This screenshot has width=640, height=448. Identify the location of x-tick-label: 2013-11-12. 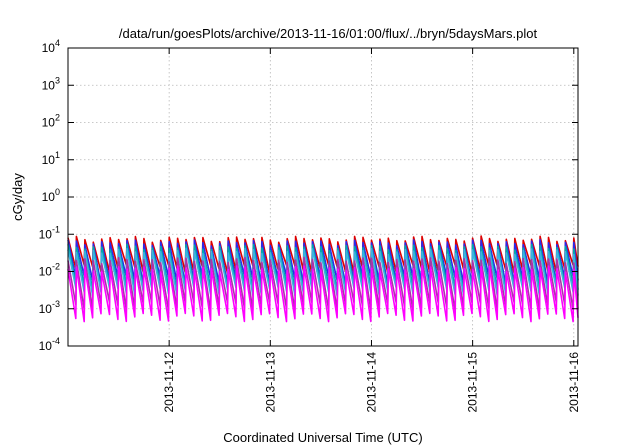
(169, 382).